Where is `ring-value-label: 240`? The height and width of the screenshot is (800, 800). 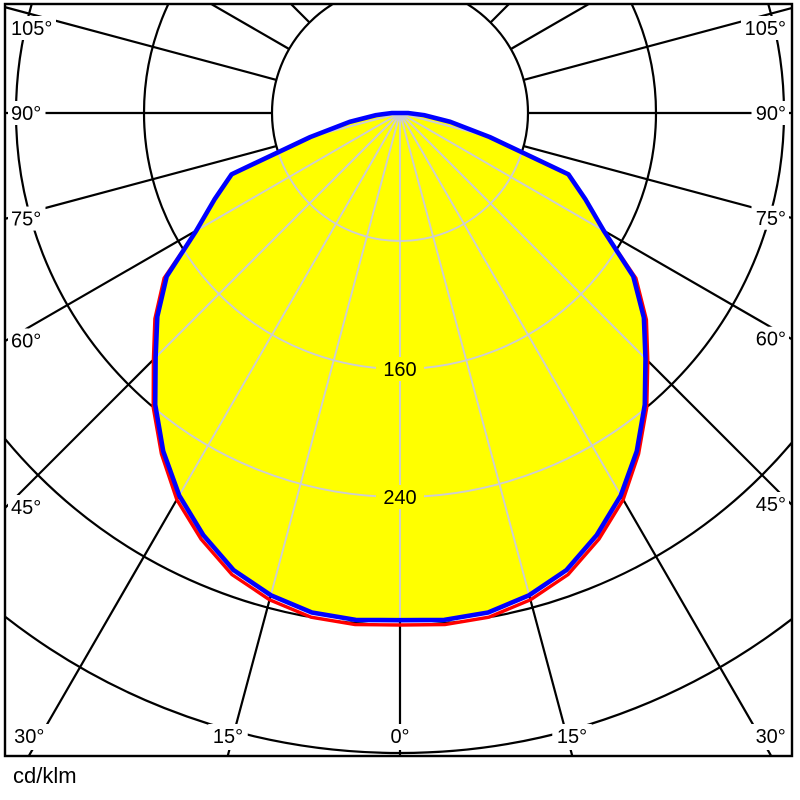 ring-value-label: 240 is located at coordinates (399, 498).